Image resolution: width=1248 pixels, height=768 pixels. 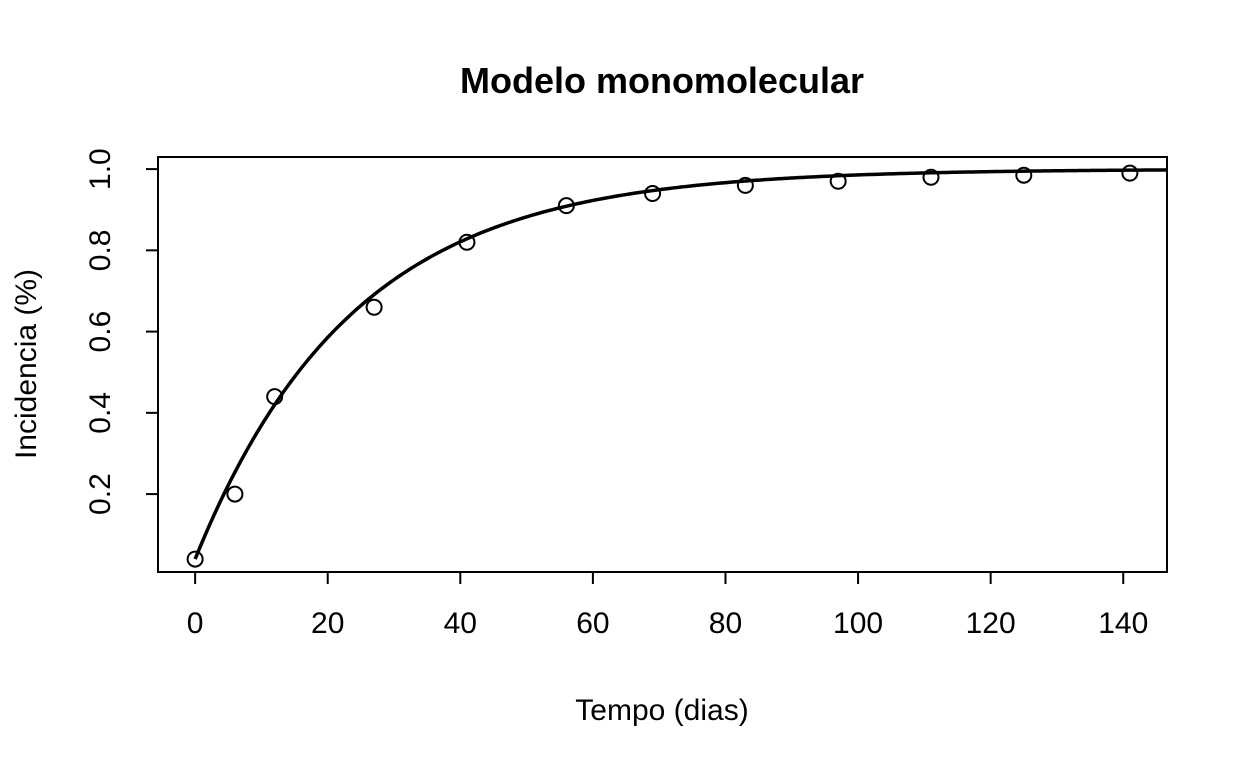 What do you see at coordinates (100, 332) in the screenshot?
I see `y-tick-label: 0.6` at bounding box center [100, 332].